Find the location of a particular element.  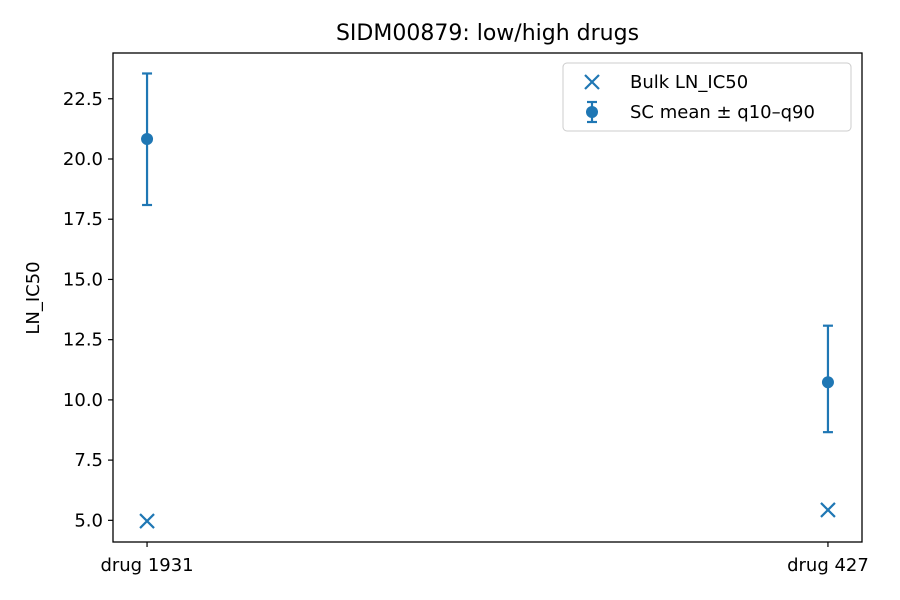

legend-label-bulk: Bulk LN_IC50 is located at coordinates (689, 82).